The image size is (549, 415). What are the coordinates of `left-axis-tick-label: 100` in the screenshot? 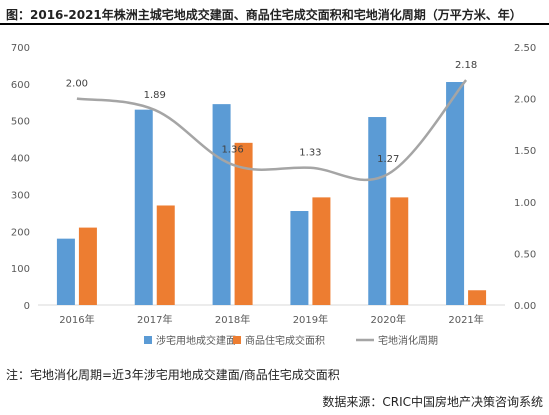 It's located at (20, 269).